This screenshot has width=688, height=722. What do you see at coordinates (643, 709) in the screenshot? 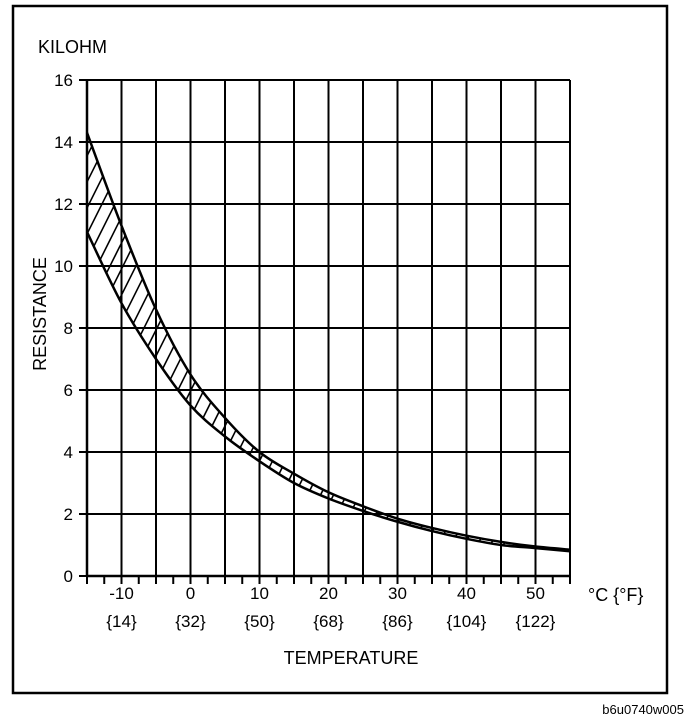
I see `figure-code: b6u0740w005` at bounding box center [643, 709].